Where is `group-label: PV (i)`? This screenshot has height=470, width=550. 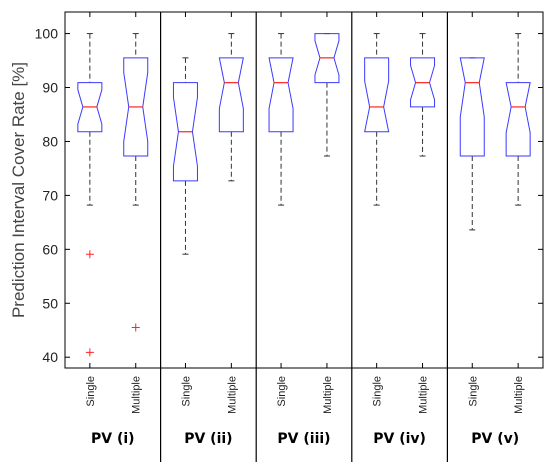 group-label: PV (i) is located at coordinates (113, 439).